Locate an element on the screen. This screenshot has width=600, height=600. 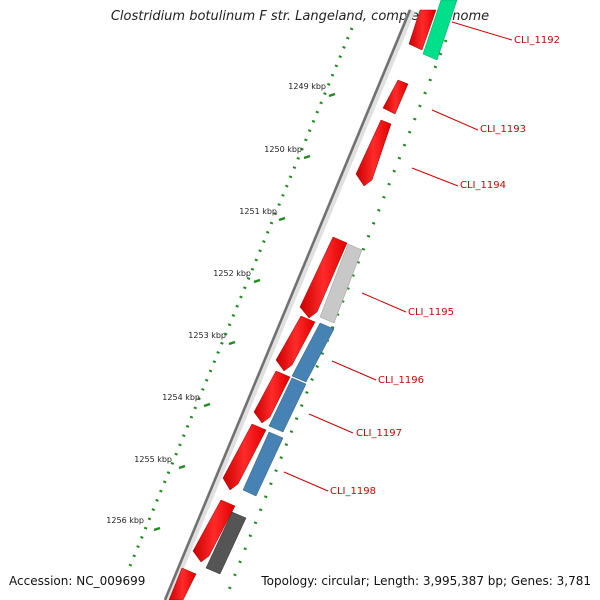
gene-label-cli-1197: CLI_1197 is located at coordinates (379, 433).